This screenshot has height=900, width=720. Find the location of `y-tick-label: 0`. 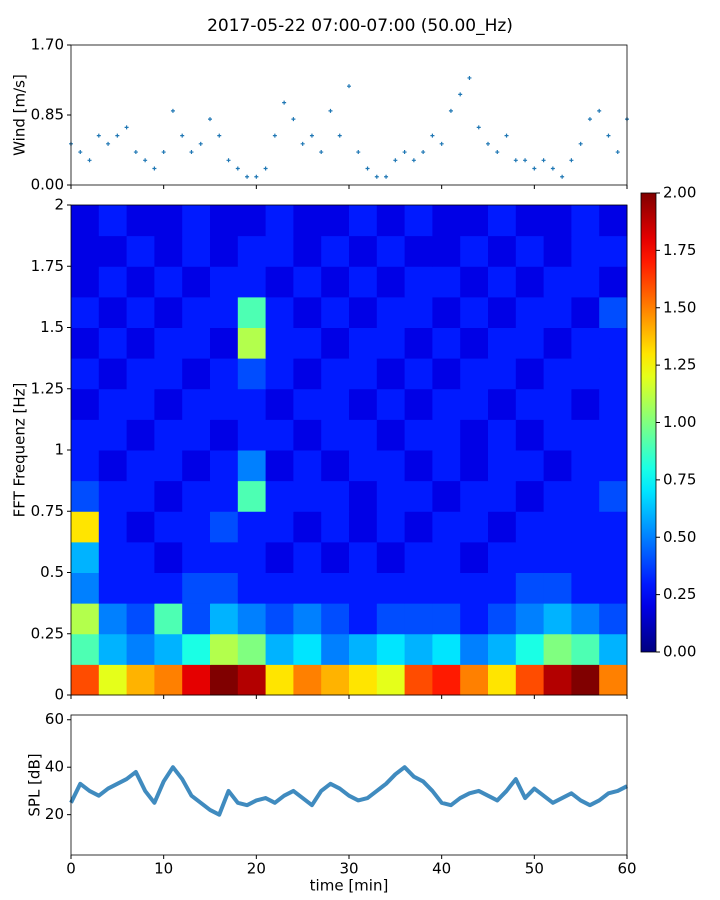

y-tick-label: 0 is located at coordinates (59, 695).